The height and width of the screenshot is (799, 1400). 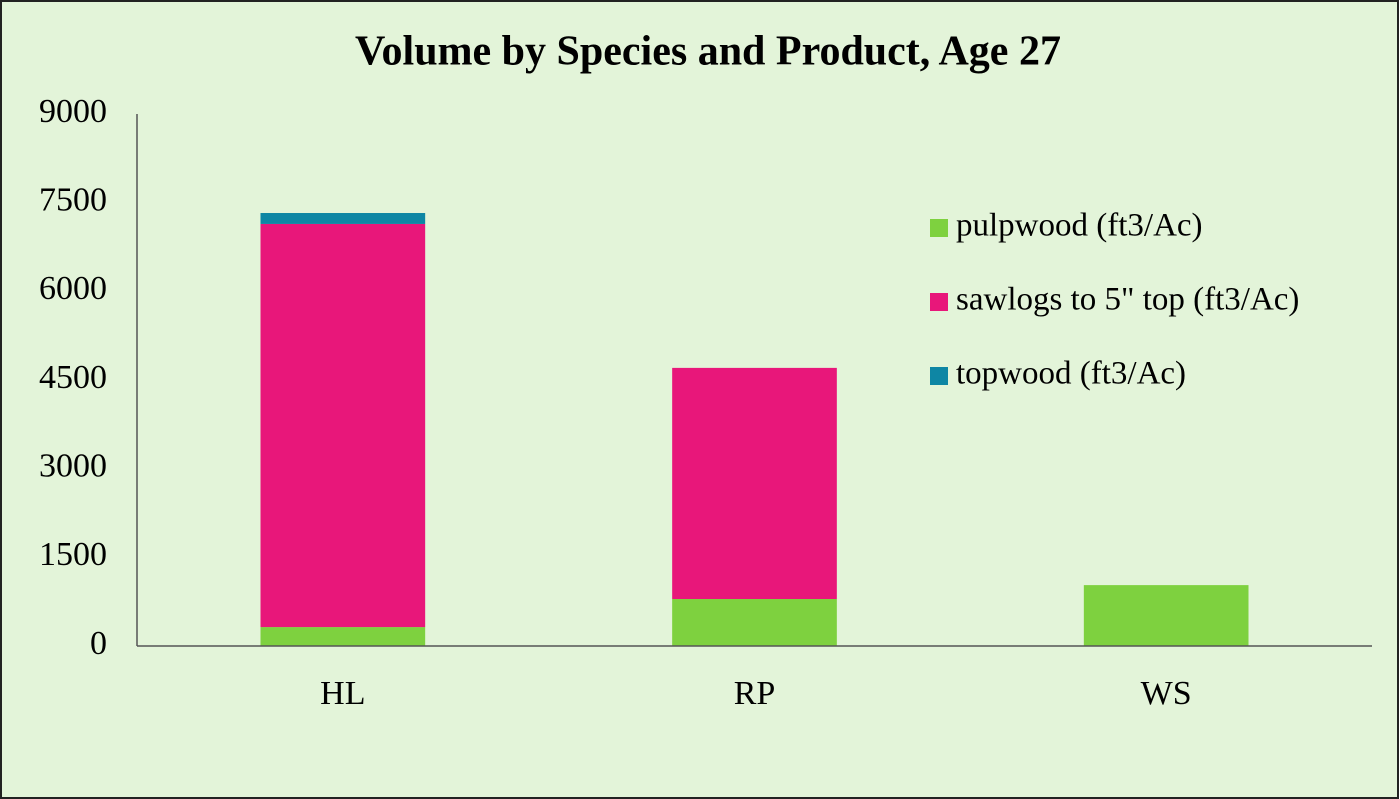 I want to click on chart-title: Volume by Species and Product, Age 27, so click(x=708, y=52).